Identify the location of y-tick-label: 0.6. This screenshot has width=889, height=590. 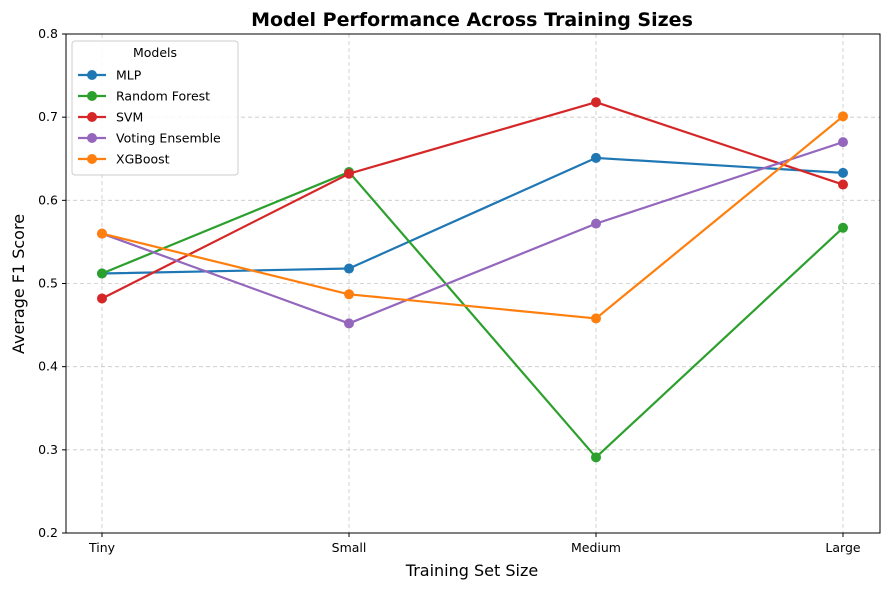
(48, 199).